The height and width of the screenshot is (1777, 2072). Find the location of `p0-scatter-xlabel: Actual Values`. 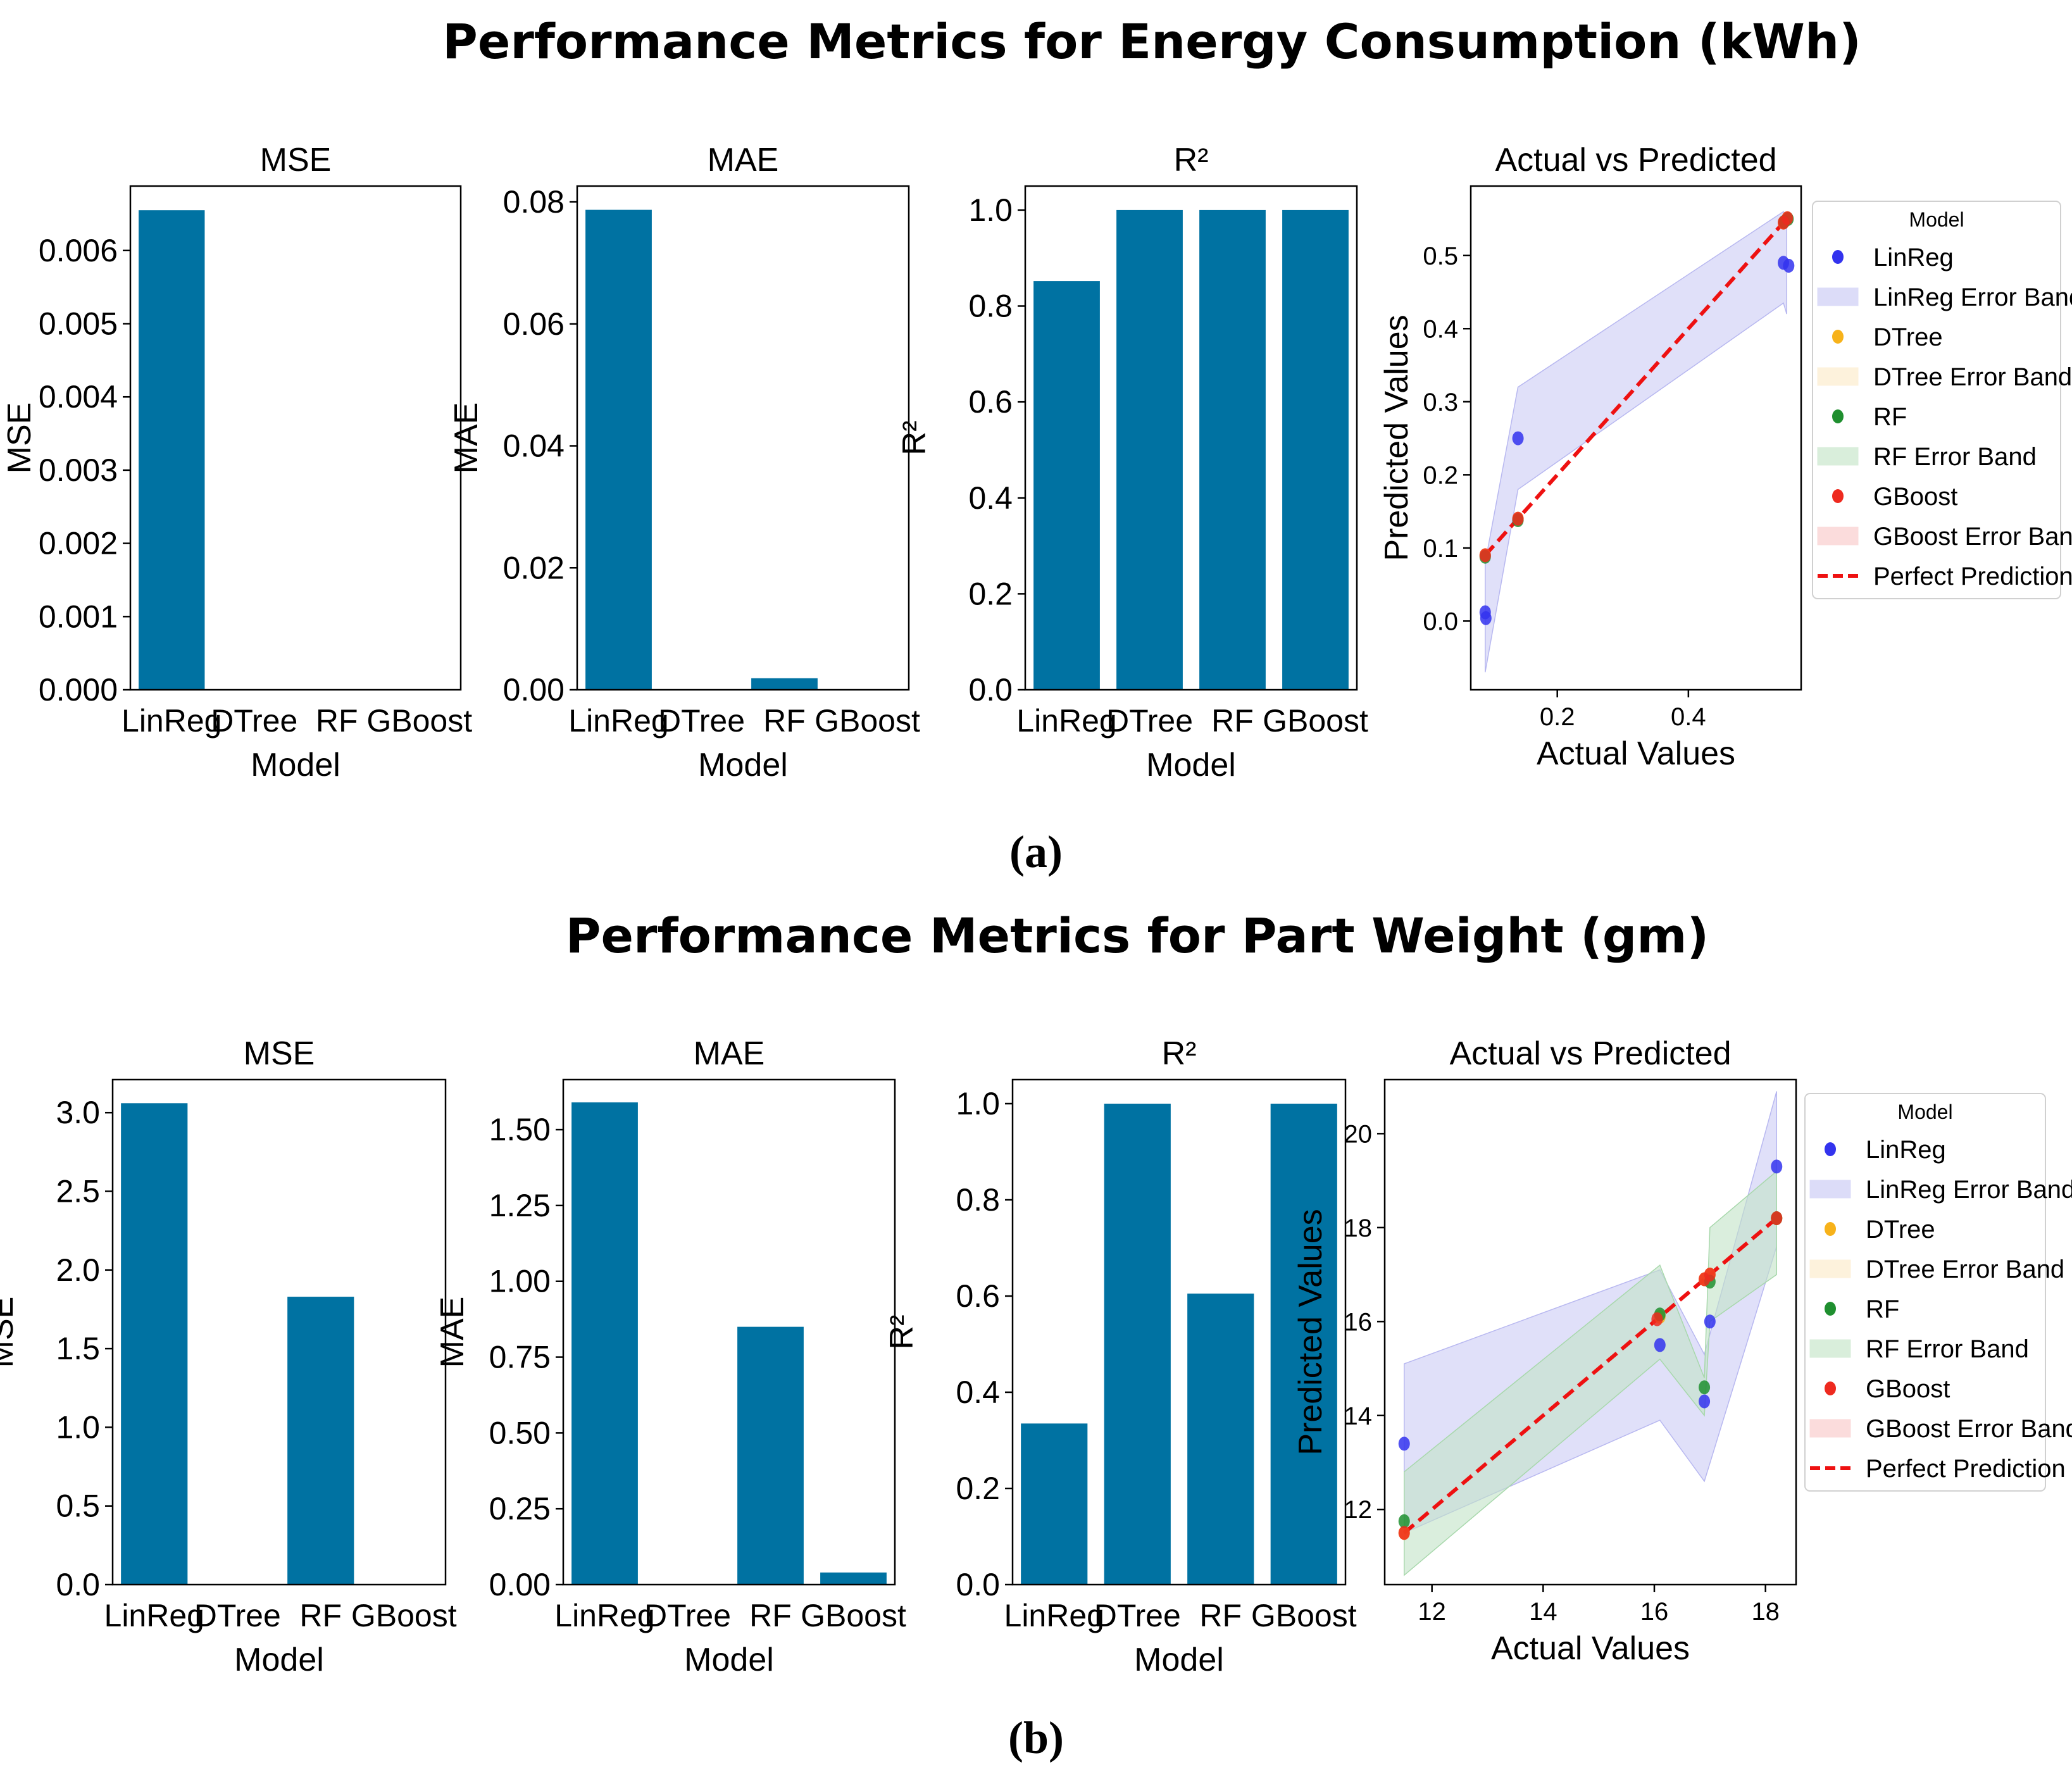

p0-scatter-xlabel: Actual Values is located at coordinates (1636, 753).